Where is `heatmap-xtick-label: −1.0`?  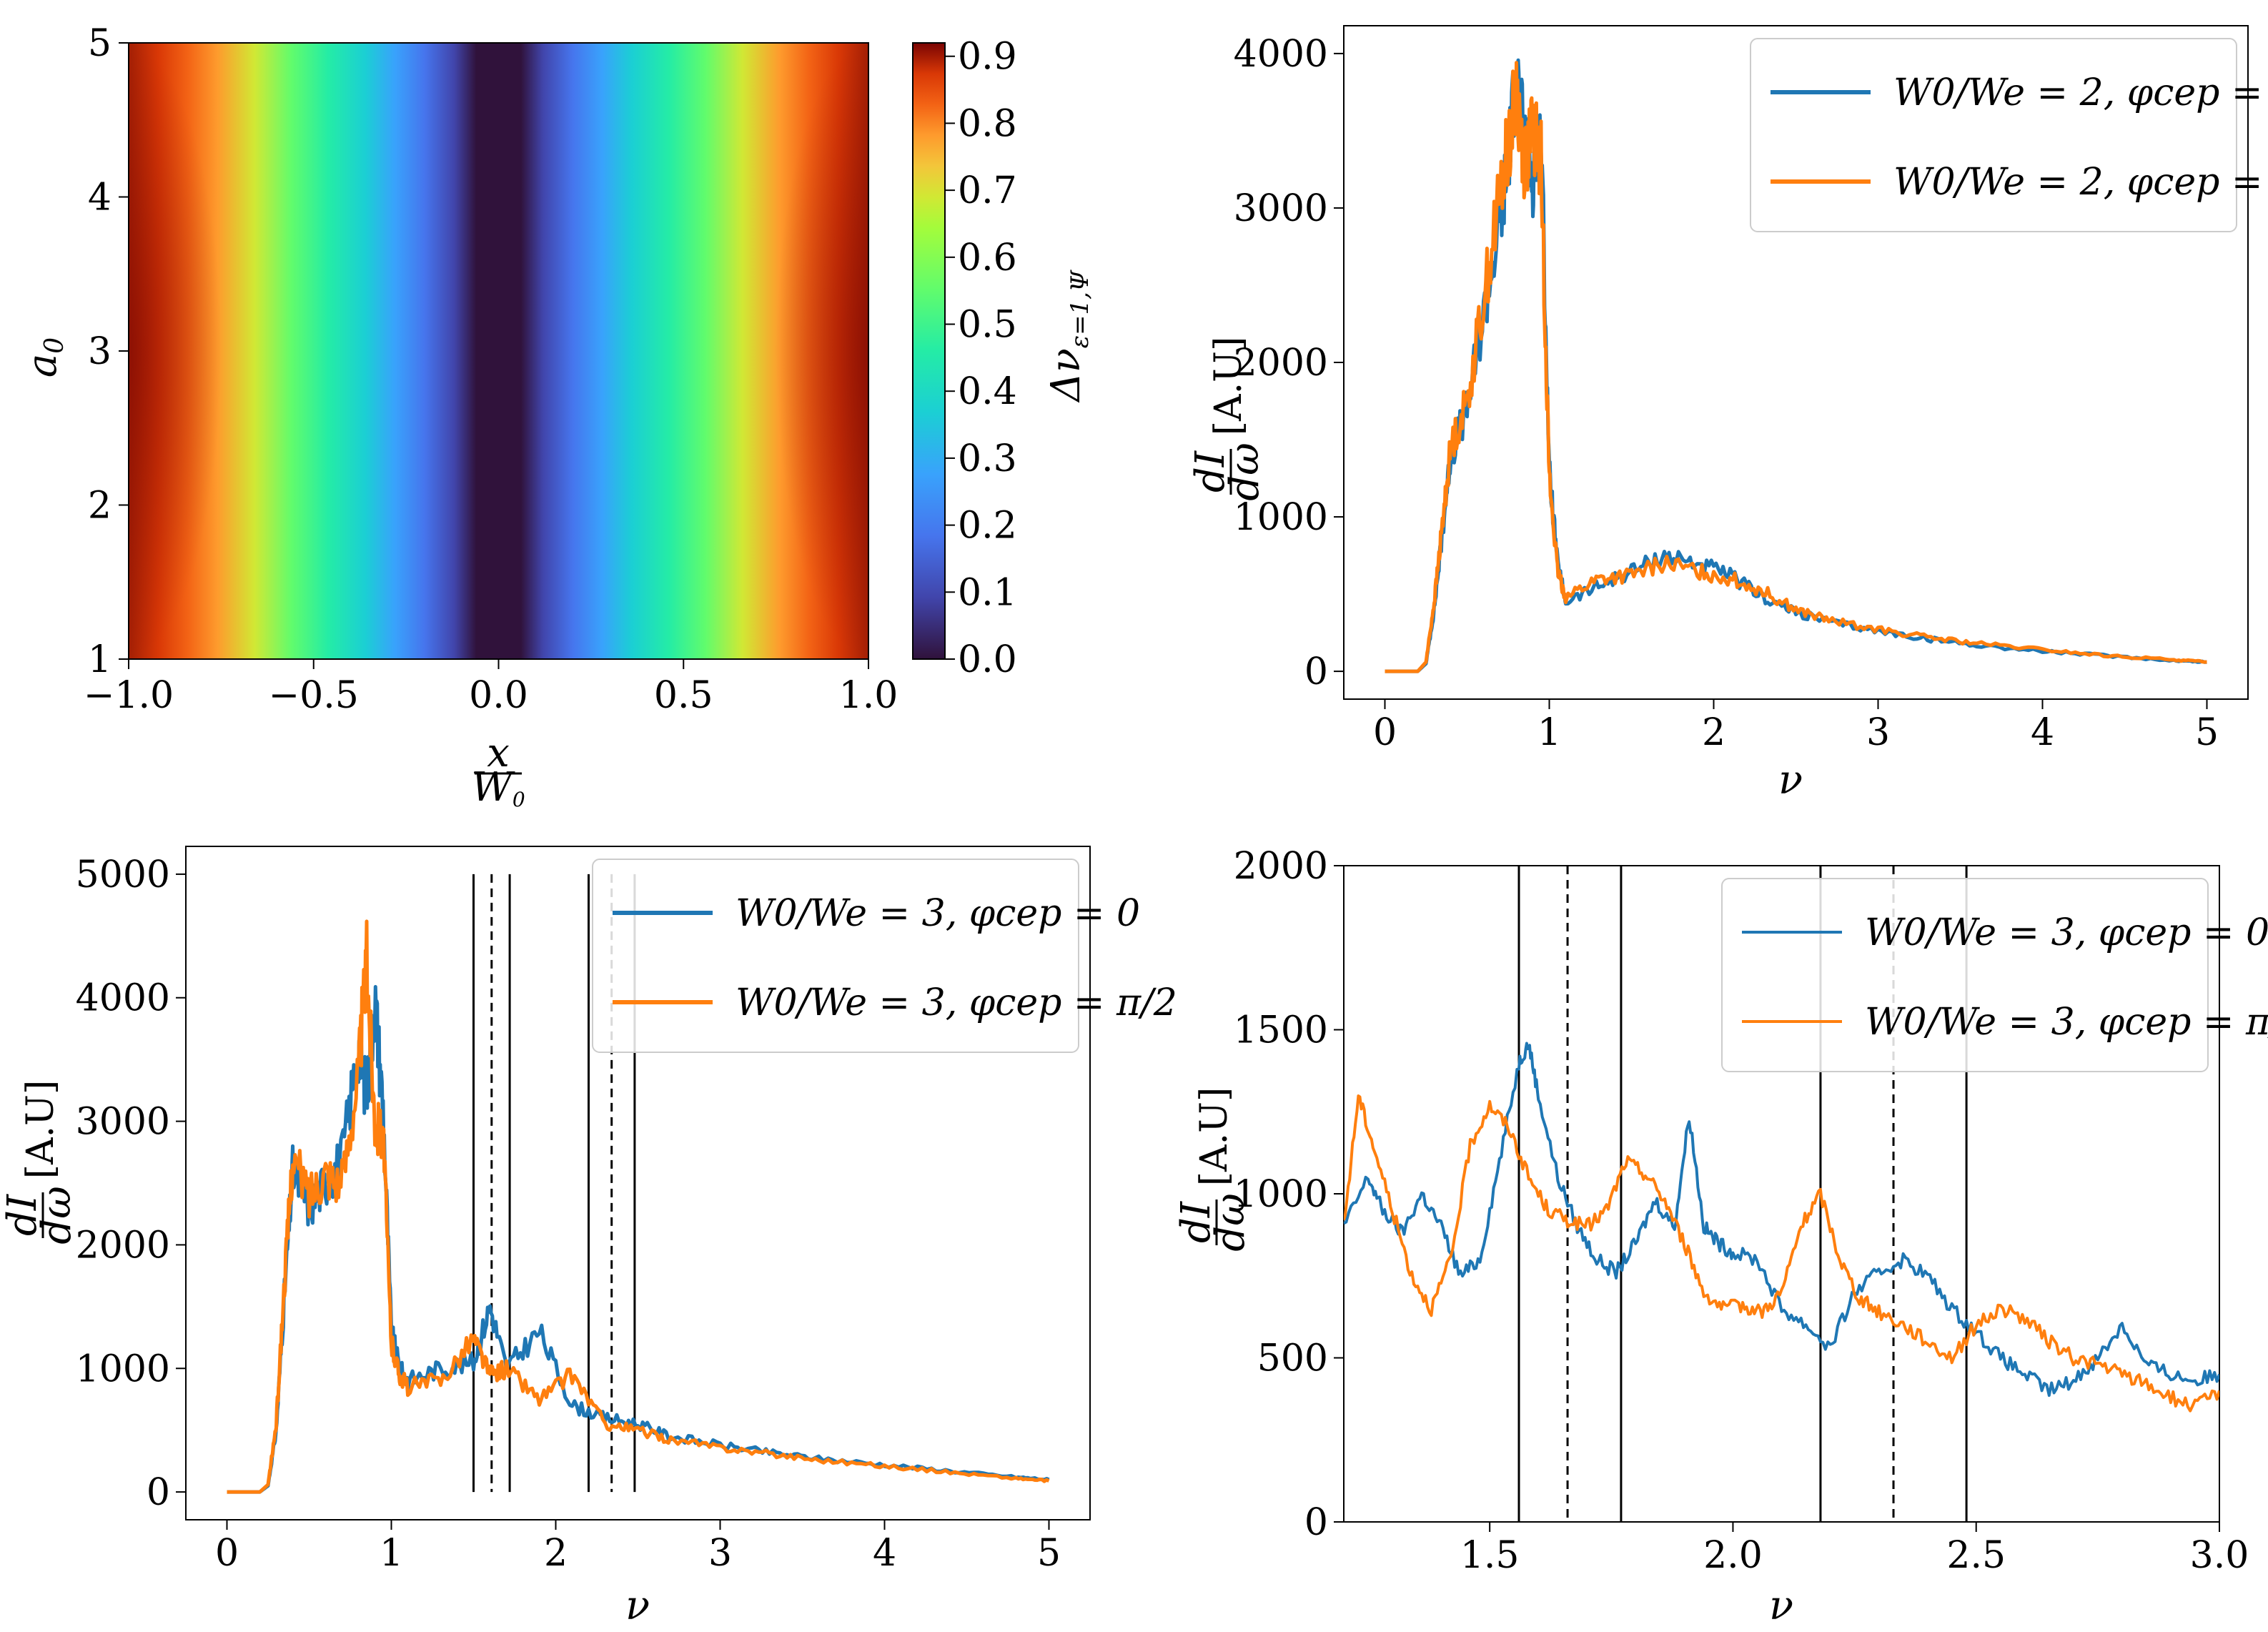
heatmap-xtick-label: −1.0 is located at coordinates (129, 696).